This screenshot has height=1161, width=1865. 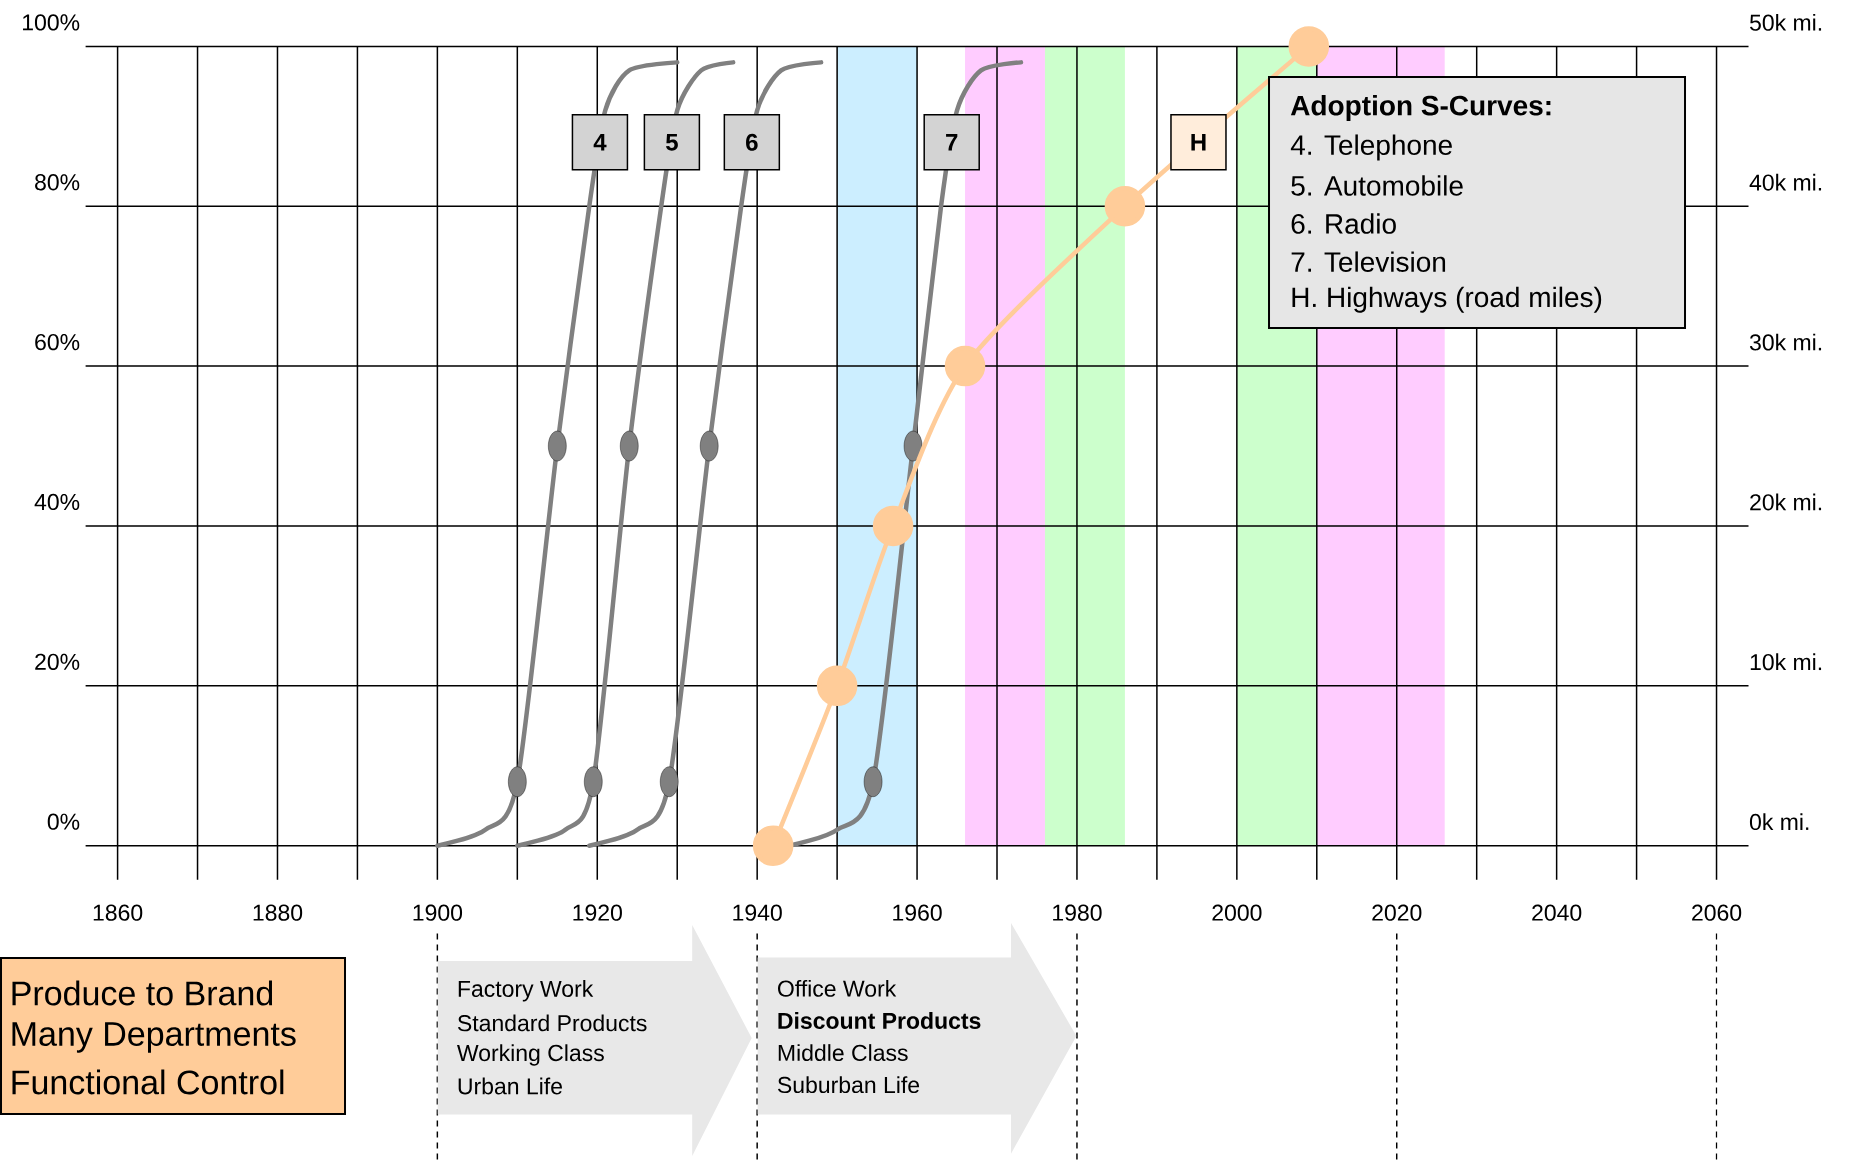 I want to click on x-tick-label: 1920, so click(x=597, y=912).